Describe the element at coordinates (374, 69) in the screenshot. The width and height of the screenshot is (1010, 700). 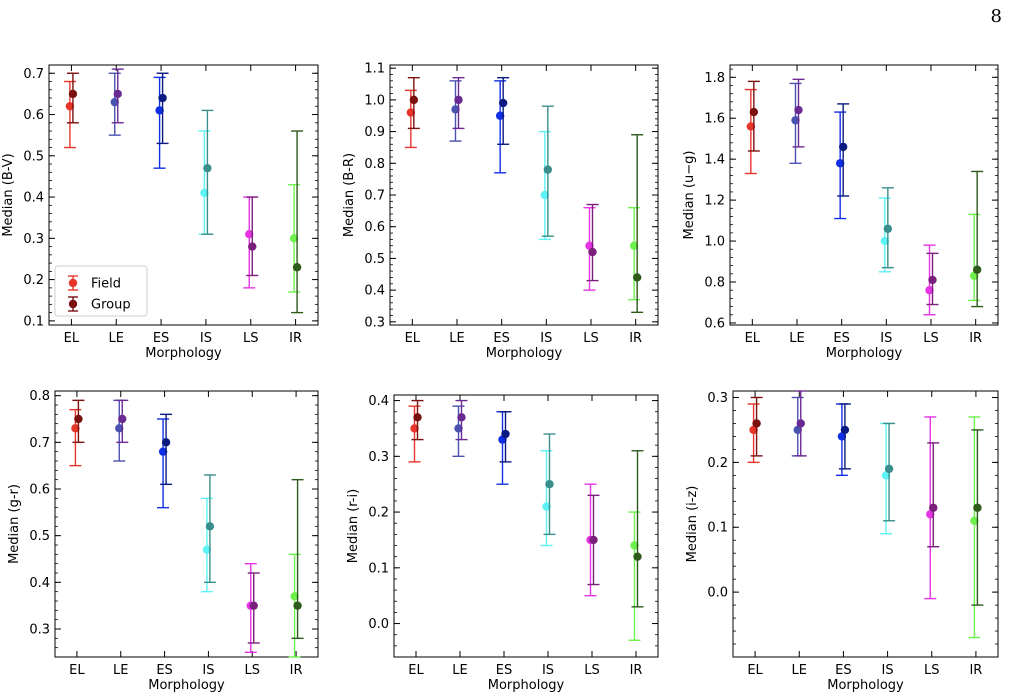
I see `y-tick-label: 1.1` at that location.